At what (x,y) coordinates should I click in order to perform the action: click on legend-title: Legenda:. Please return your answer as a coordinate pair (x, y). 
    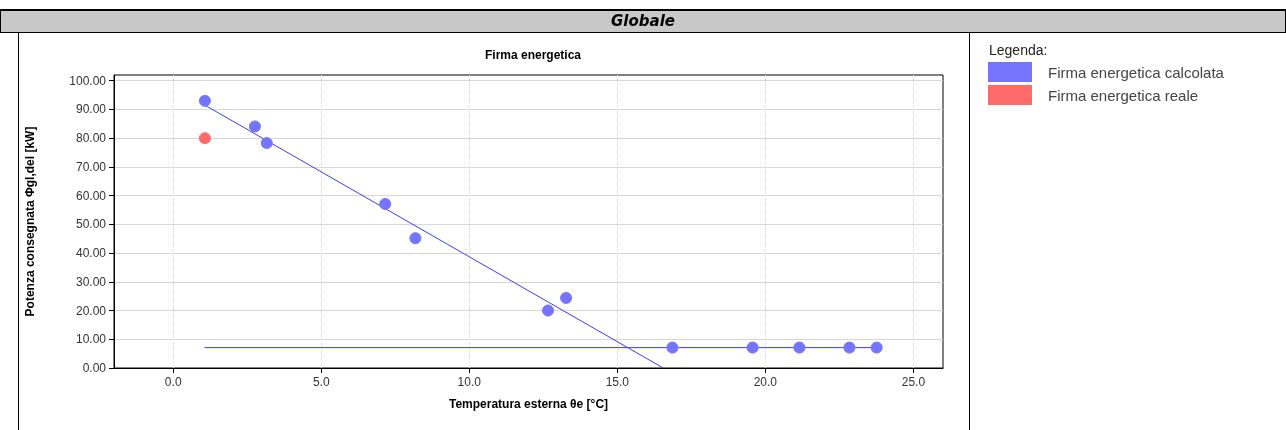
    Looking at the image, I should click on (1018, 50).